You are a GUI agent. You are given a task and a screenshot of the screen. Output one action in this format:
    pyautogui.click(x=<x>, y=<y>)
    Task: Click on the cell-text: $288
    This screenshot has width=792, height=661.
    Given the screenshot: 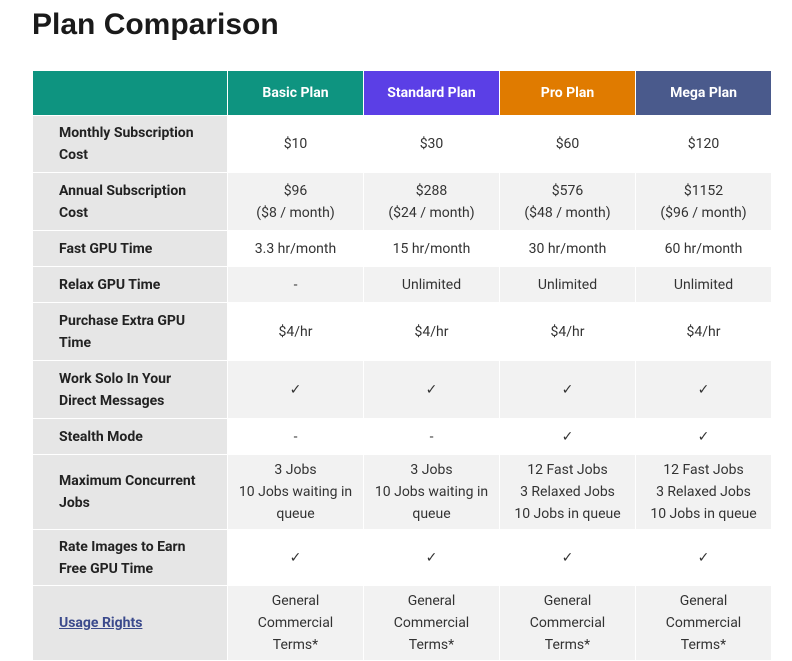 What is the action you would take?
    pyautogui.click(x=431, y=190)
    